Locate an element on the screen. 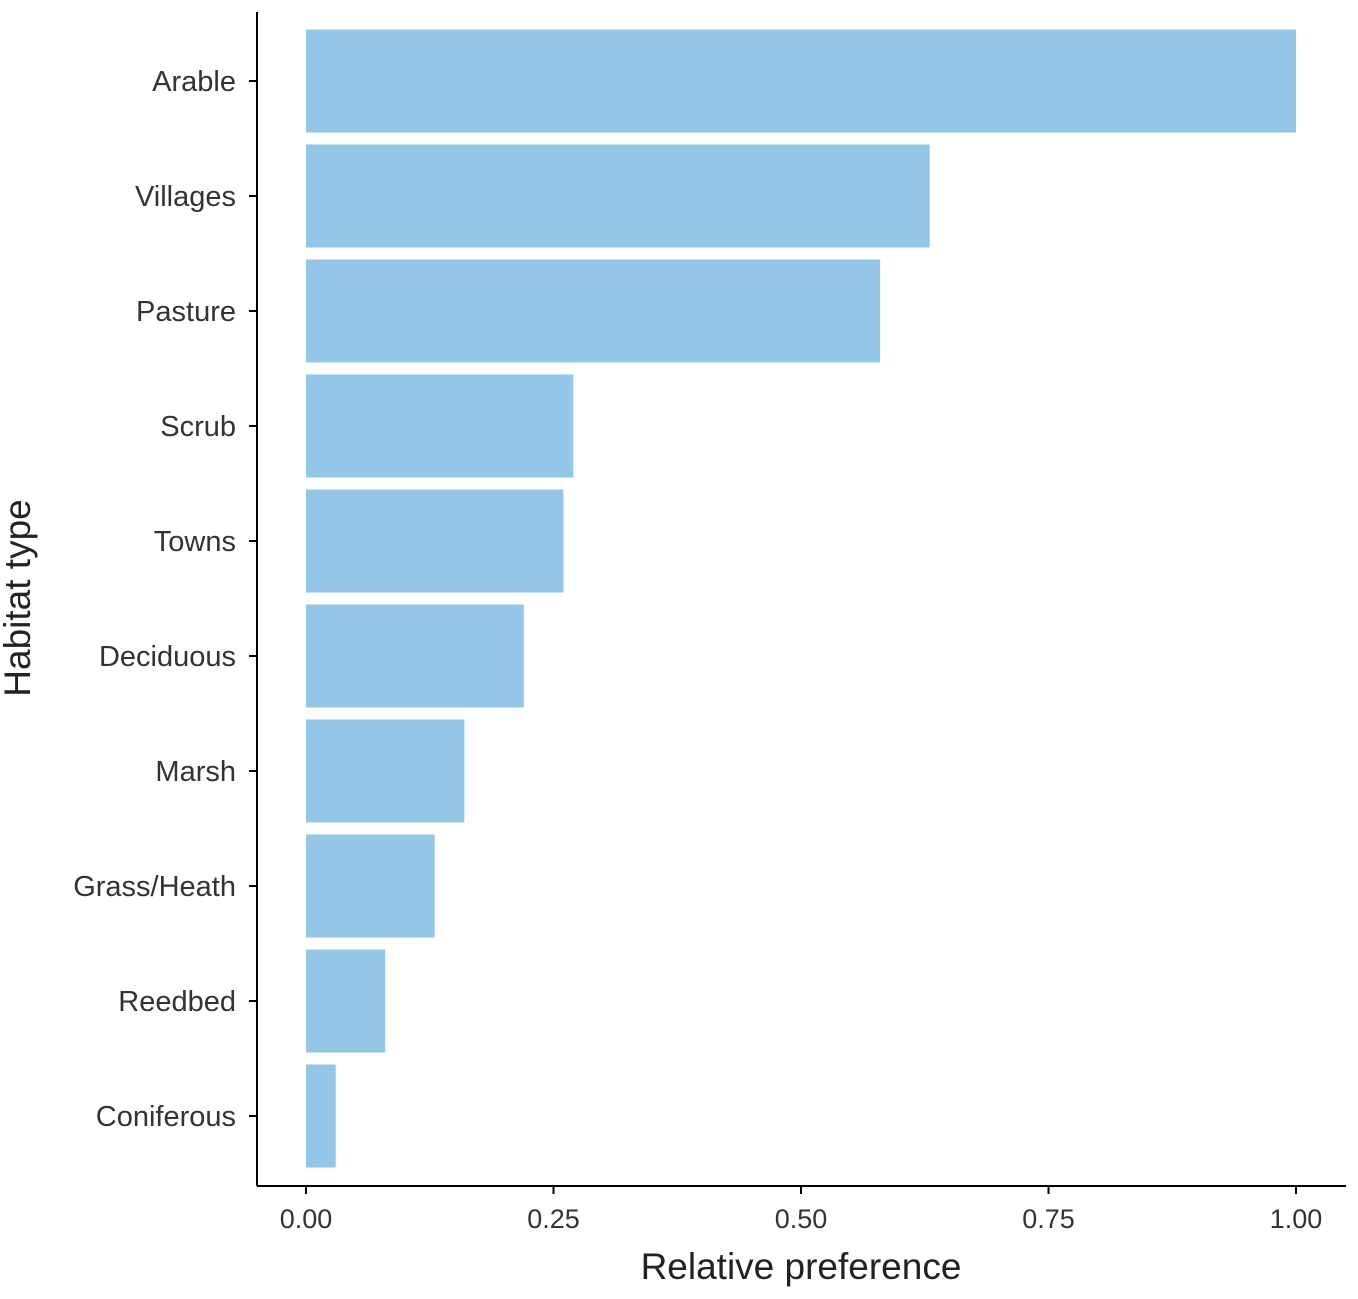 This screenshot has height=1299, width=1358. bar-villages is located at coordinates (618, 196).